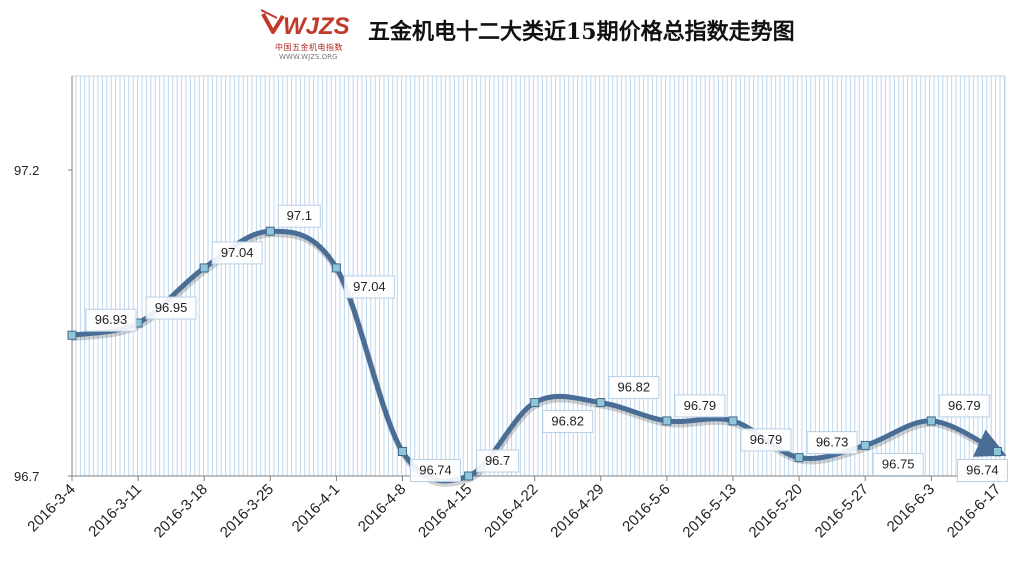 This screenshot has width=1016, height=580. I want to click on wjzs-logo: WJZS 中国五金机电指数 WWW.WJZS.ORG, so click(305, 35).